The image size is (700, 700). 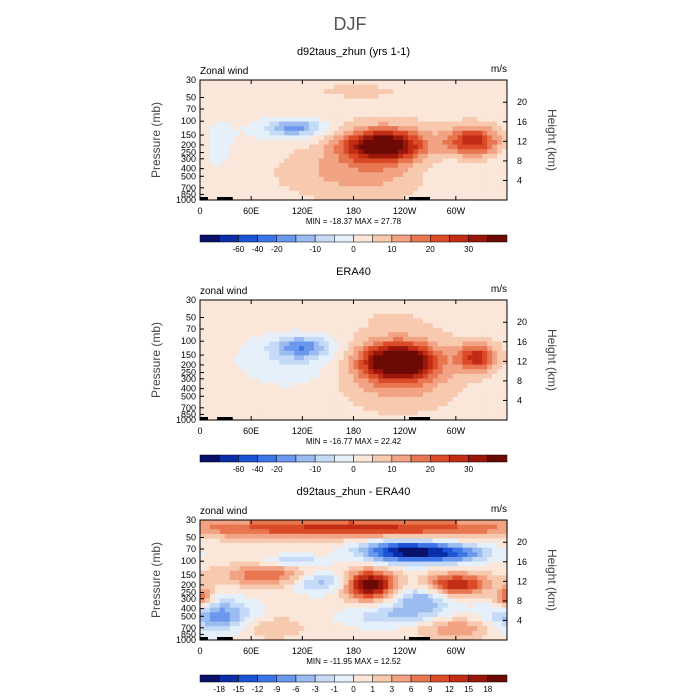 I want to click on y-tick-label: 300, so click(x=188, y=379).